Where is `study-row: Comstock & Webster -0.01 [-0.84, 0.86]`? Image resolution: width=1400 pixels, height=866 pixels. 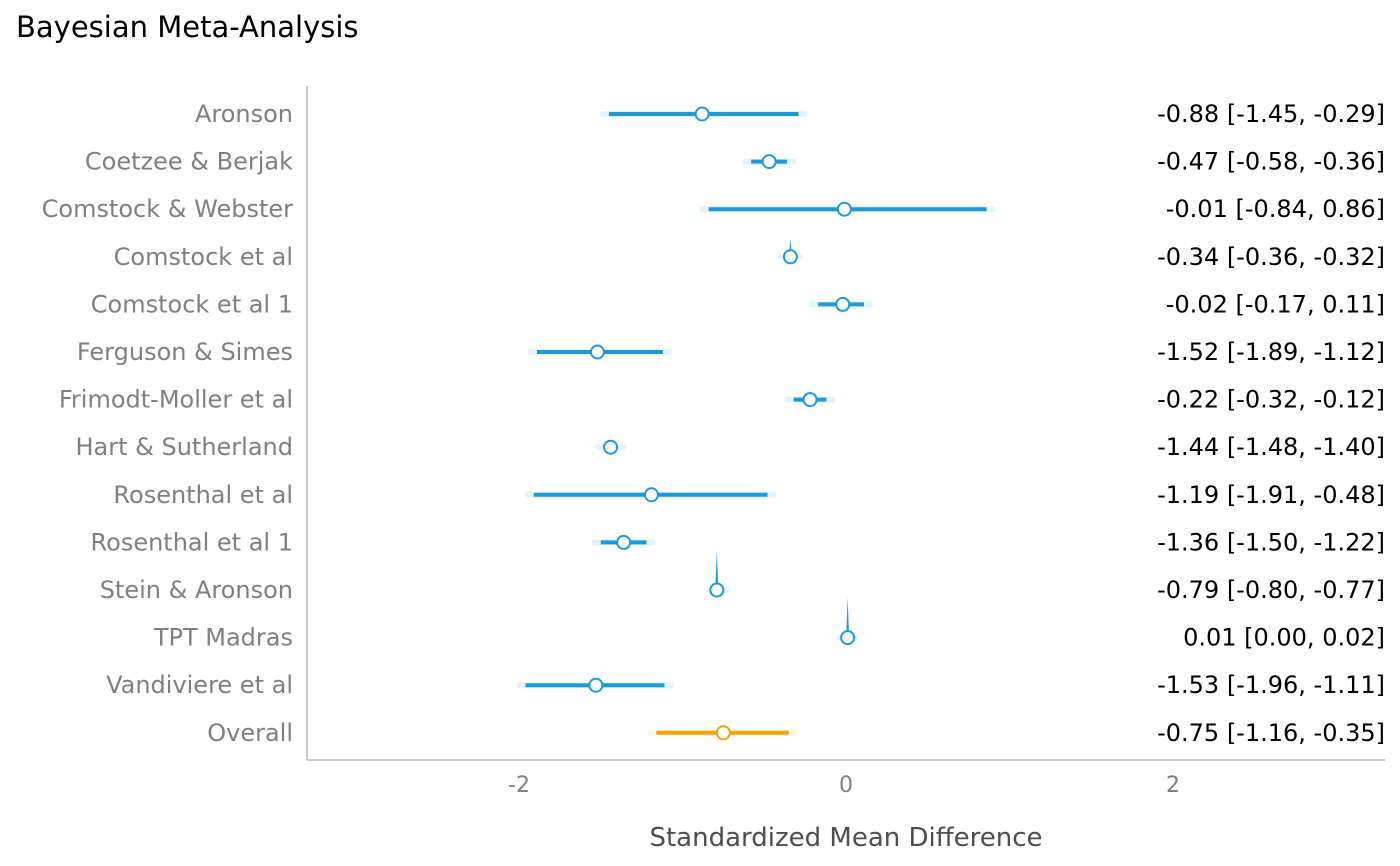 study-row: Comstock & Webster -0.01 [-0.84, 0.86] is located at coordinates (713, 209).